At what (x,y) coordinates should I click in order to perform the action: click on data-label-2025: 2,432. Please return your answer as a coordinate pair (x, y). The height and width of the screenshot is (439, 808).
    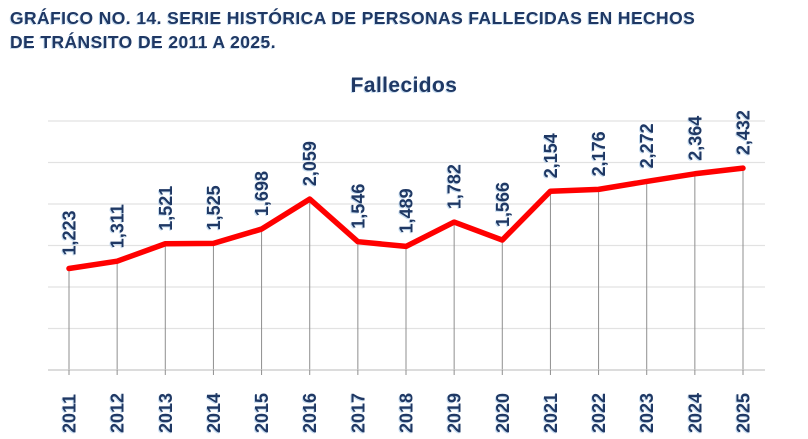
    Looking at the image, I should click on (744, 132).